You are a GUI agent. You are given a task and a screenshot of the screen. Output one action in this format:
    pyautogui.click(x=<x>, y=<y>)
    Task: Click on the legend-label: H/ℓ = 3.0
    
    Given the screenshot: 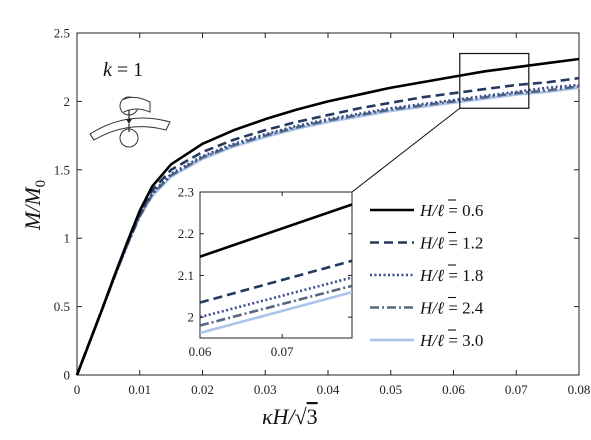 What is the action you would take?
    pyautogui.click(x=451, y=340)
    